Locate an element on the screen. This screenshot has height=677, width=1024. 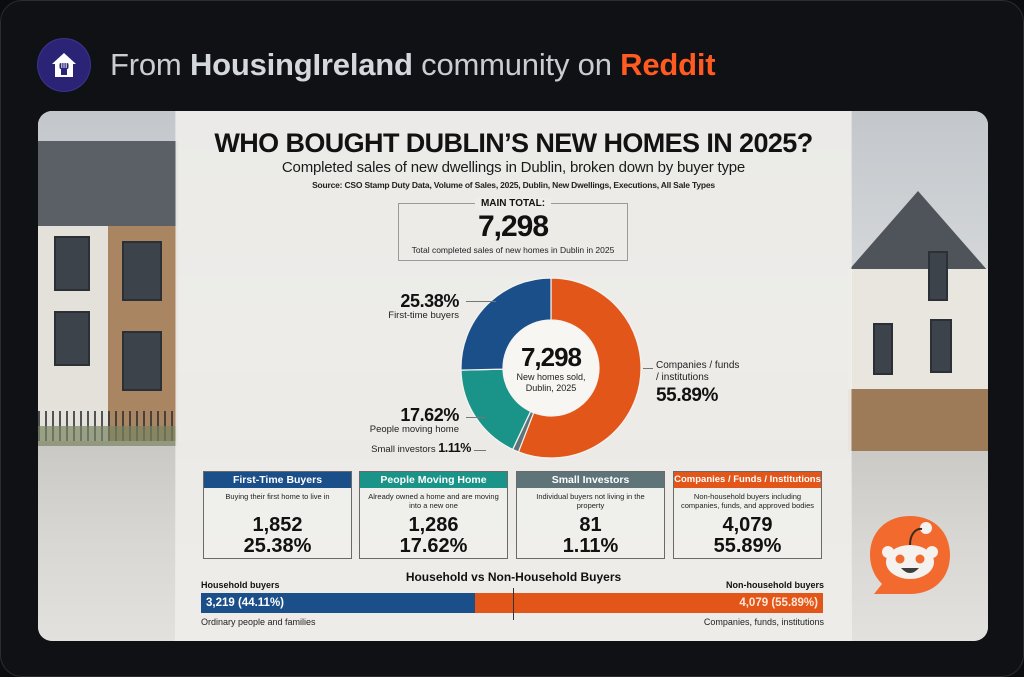
donut-center-value: 7,298 is located at coordinates (551, 357).